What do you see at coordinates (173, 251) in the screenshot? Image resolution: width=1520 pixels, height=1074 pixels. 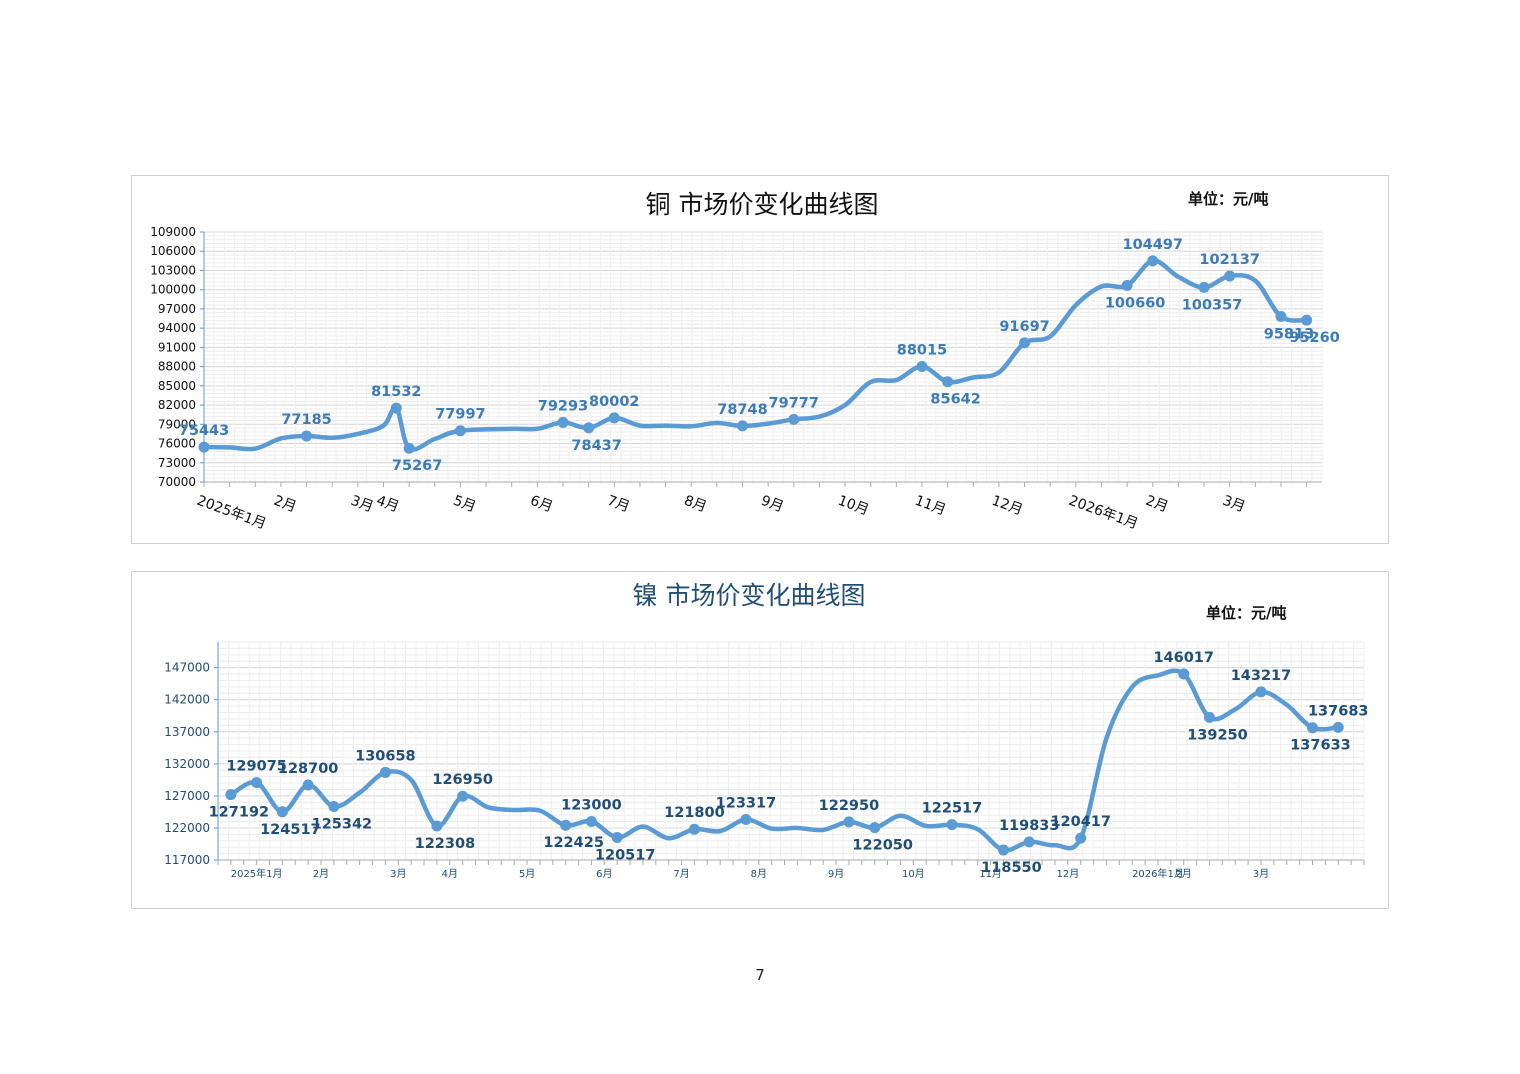 I see `copper-y-tick-label: 106000` at bounding box center [173, 251].